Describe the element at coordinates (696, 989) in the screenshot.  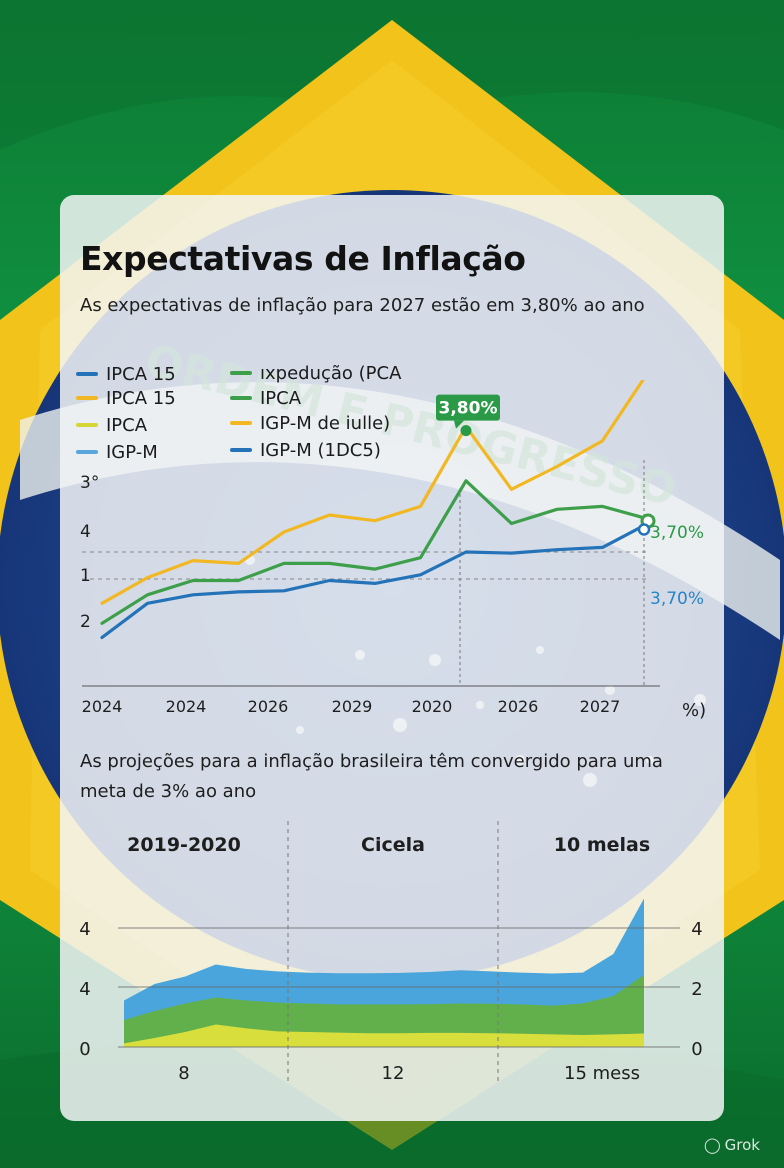
I see `y-right-label: 2` at that location.